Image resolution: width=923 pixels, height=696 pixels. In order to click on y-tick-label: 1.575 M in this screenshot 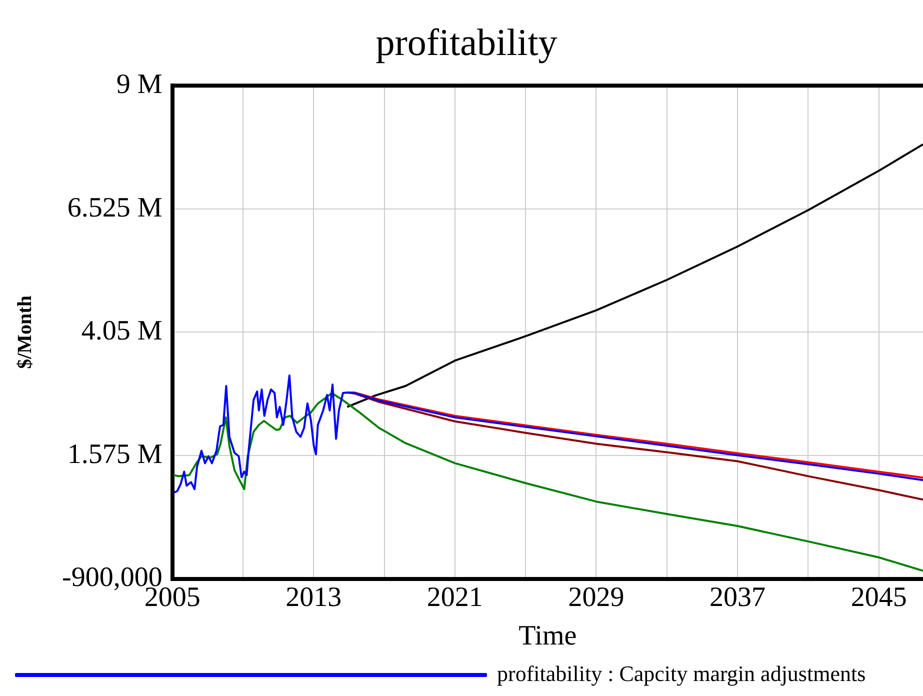, I will do `click(114, 454)`.